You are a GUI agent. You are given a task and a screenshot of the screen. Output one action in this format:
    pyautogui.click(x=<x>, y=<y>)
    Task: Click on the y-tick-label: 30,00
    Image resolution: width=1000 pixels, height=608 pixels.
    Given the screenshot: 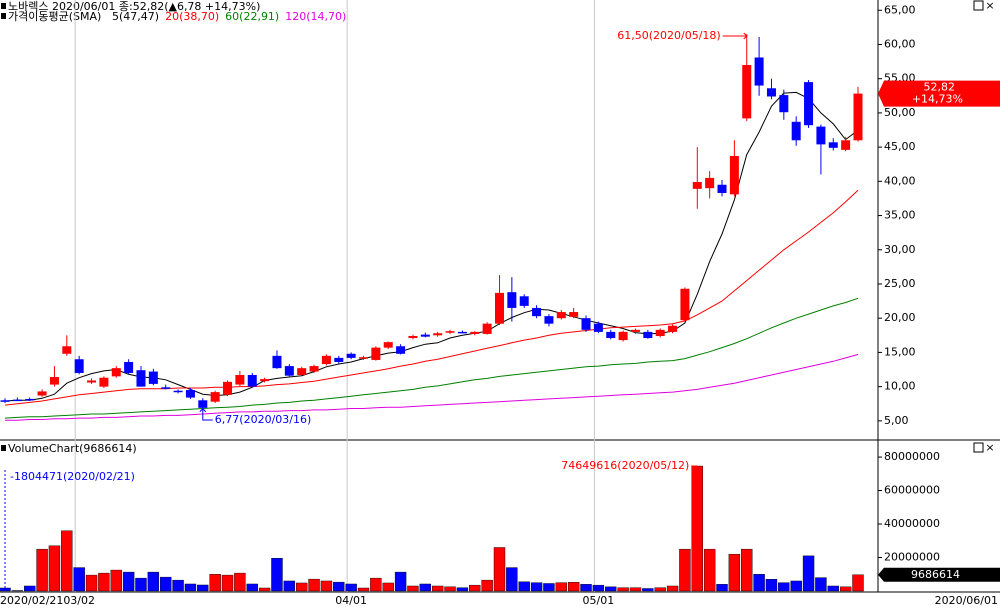 What is the action you would take?
    pyautogui.click(x=900, y=249)
    